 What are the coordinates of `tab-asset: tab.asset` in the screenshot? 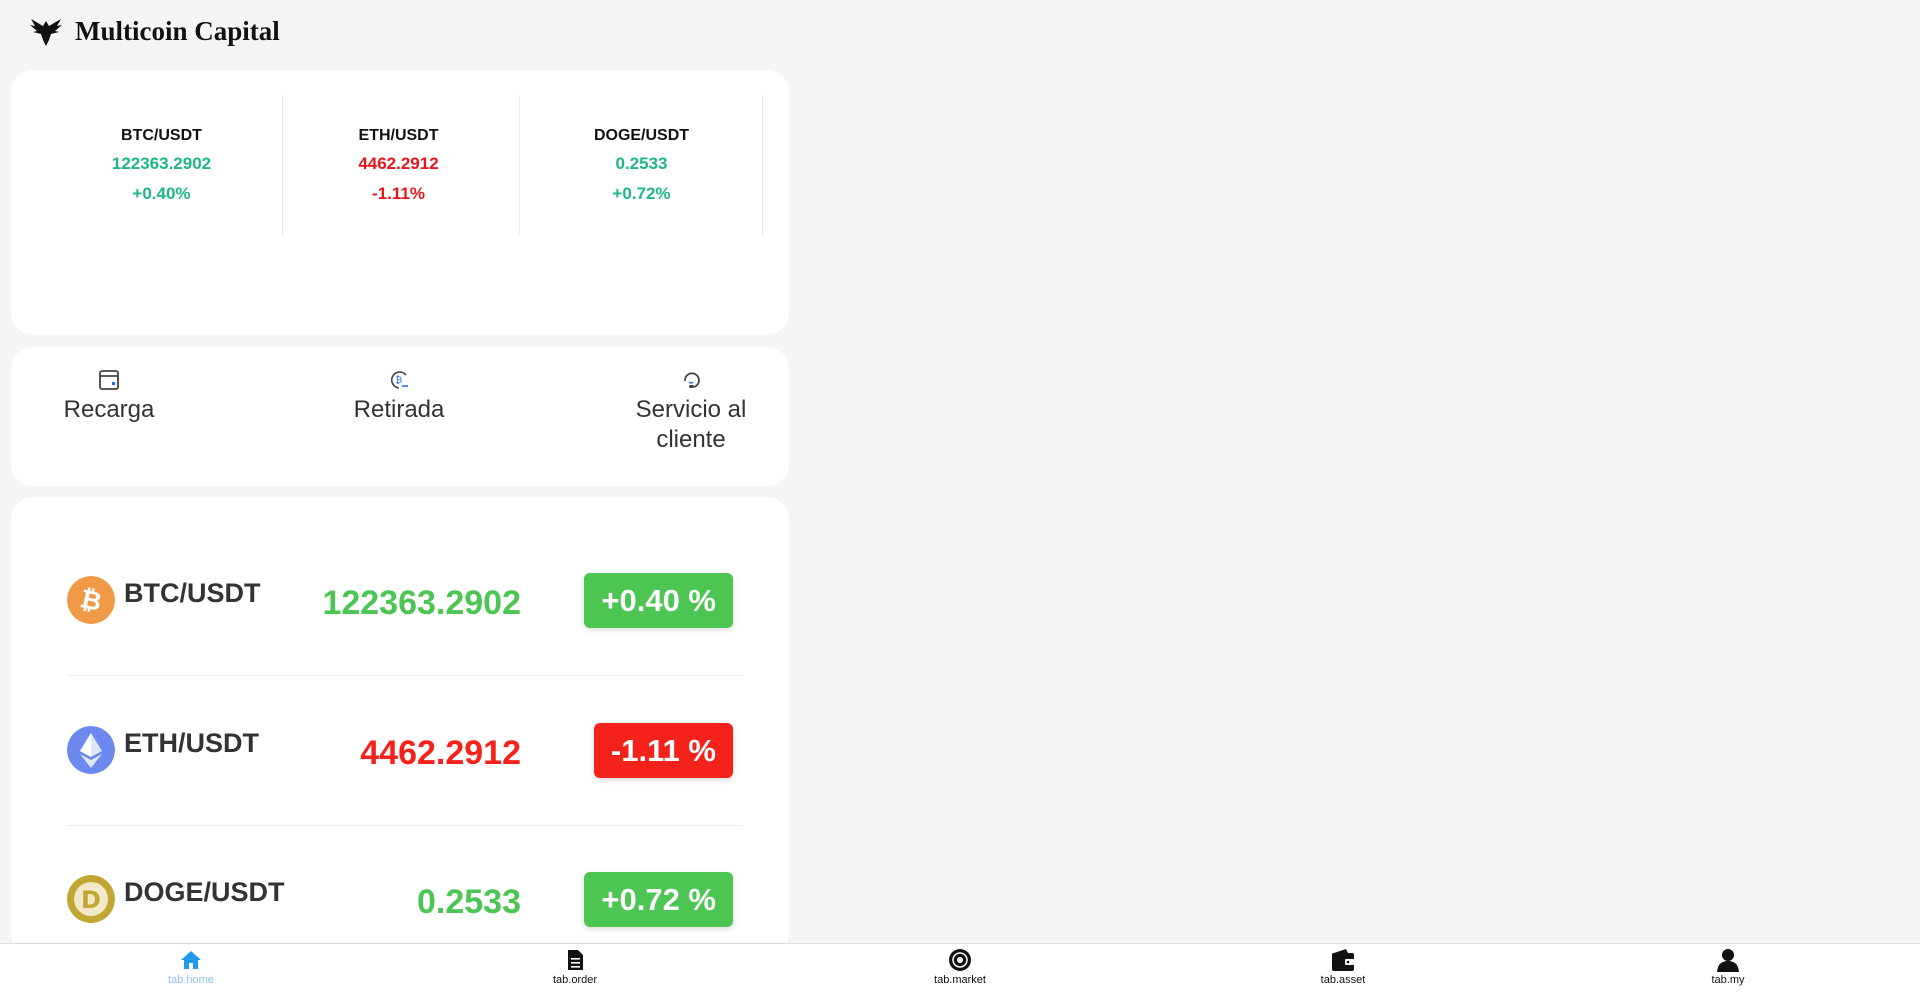 It's located at (1343, 967).